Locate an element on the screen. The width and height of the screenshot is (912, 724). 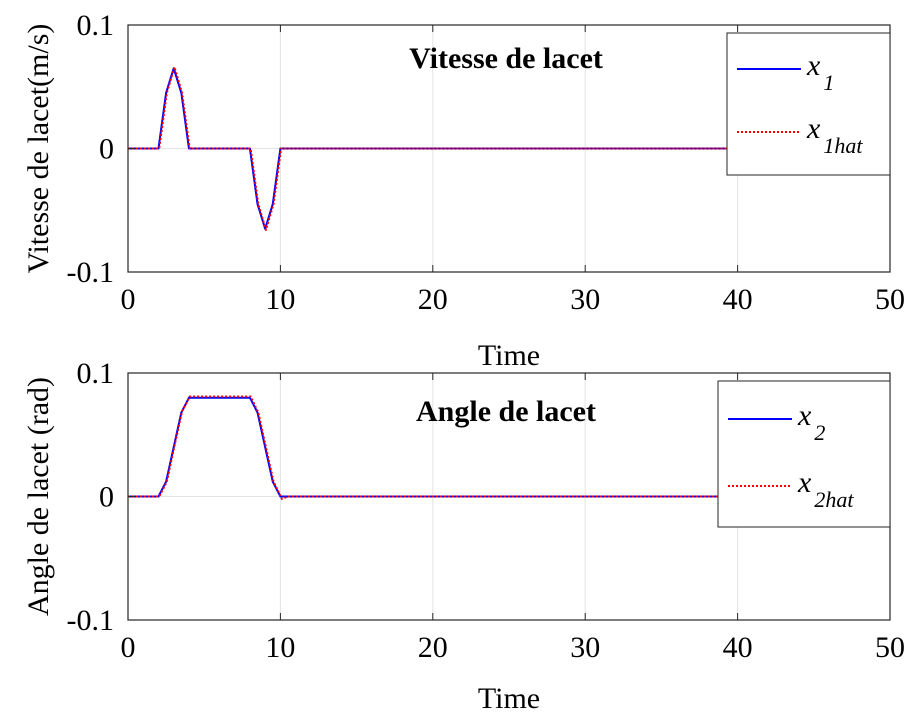
legend-subscript: 1 is located at coordinates (828, 82).